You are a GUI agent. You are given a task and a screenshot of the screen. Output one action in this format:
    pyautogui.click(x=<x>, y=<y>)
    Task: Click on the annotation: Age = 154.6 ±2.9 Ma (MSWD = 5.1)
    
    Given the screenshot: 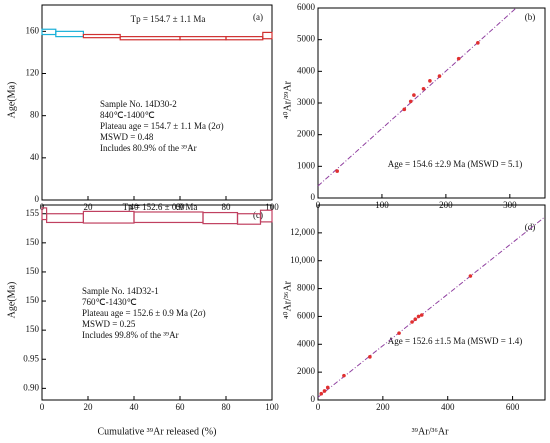 What is the action you would take?
    pyautogui.click(x=455, y=164)
    